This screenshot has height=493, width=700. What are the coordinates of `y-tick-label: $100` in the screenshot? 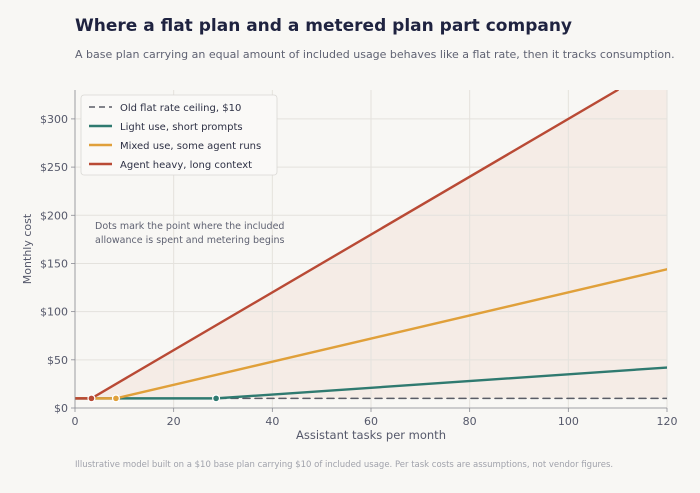 It's located at (54, 312).